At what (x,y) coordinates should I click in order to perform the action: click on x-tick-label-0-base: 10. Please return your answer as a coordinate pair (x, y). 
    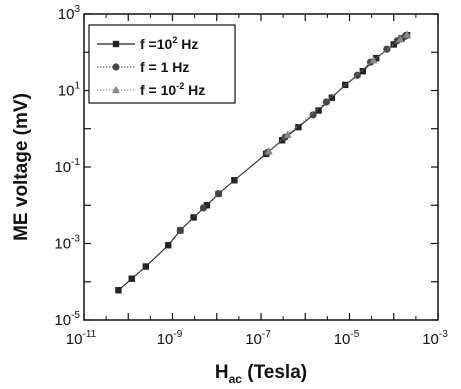
    Looking at the image, I should click on (74, 339).